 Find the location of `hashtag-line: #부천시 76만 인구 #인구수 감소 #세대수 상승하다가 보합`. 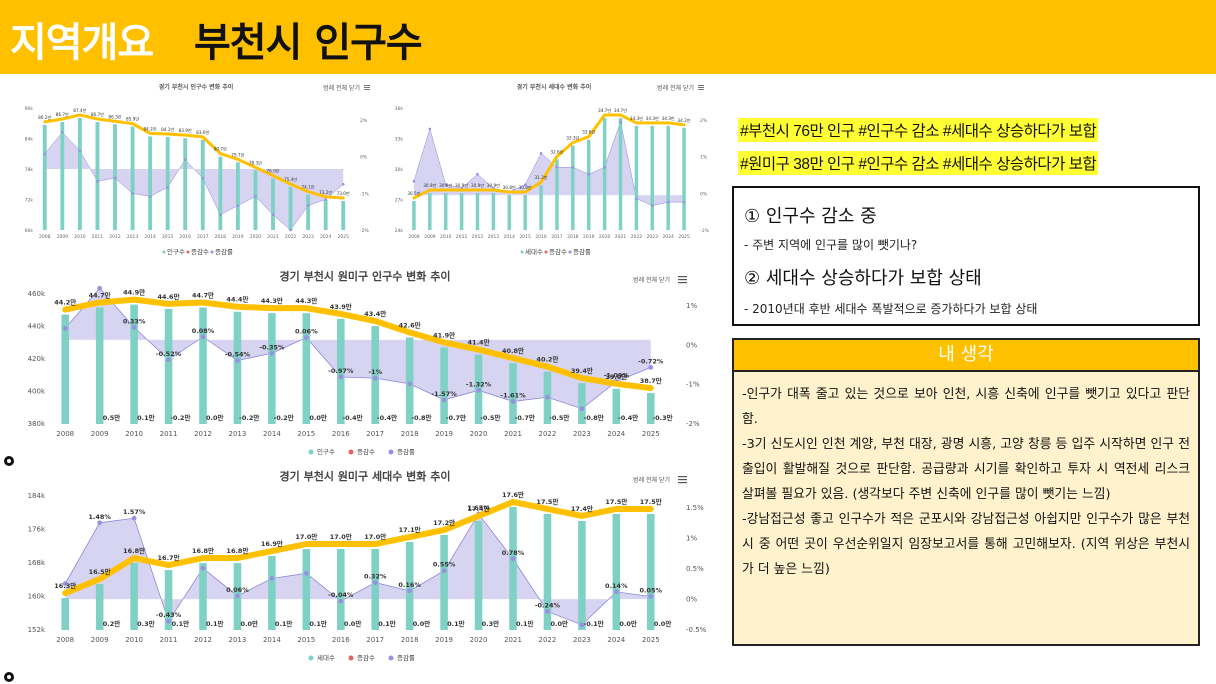

hashtag-line: #부천시 76만 인구 #인구수 감소 #세대수 상승하다가 보합 is located at coordinates (918, 130).